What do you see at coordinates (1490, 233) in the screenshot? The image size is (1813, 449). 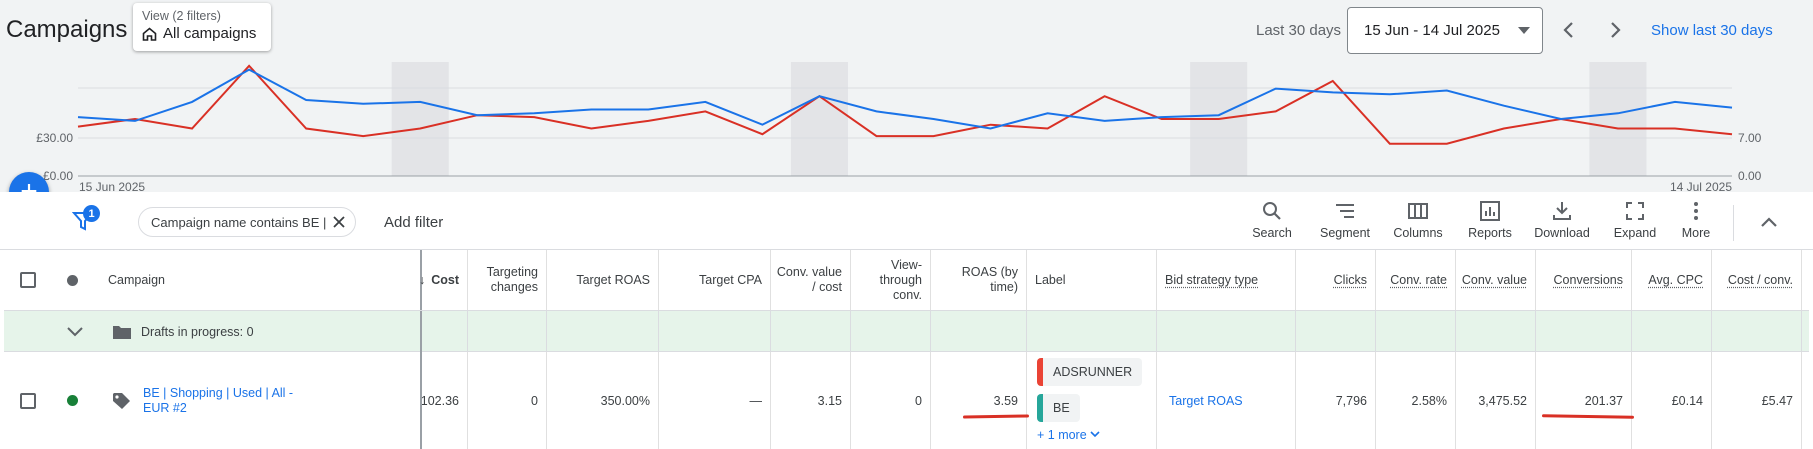 I see `reports-label: Reports` at bounding box center [1490, 233].